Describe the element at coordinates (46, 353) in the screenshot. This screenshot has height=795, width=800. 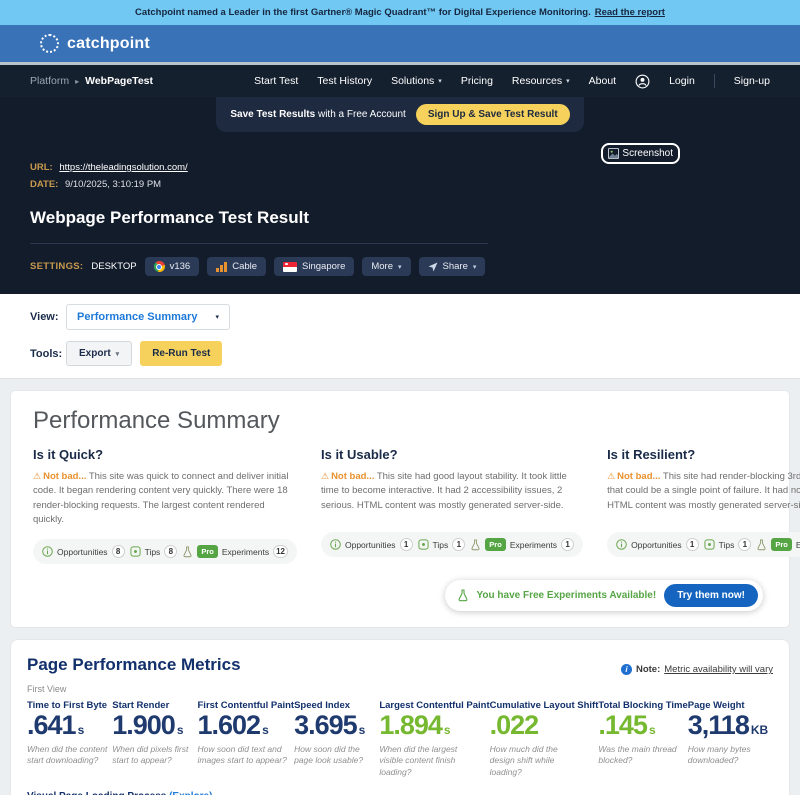
I see `tools-label: Tools:` at that location.